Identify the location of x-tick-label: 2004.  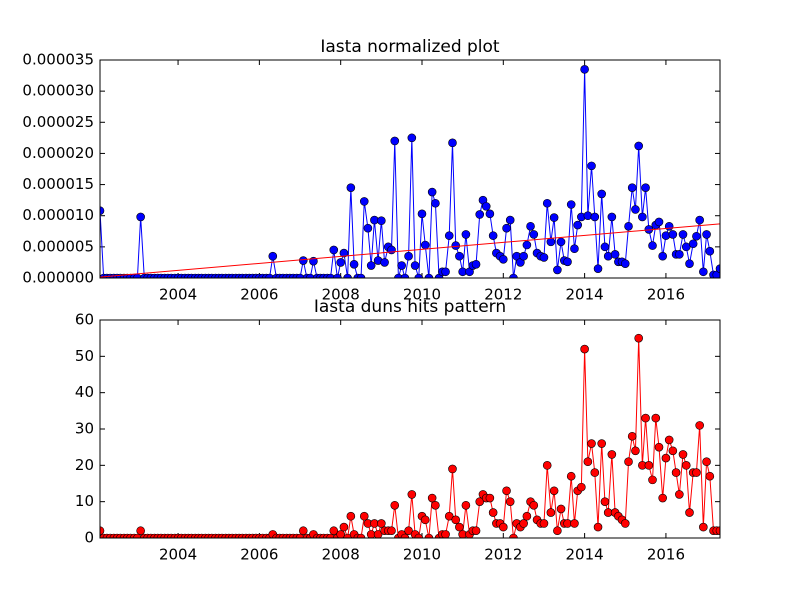
(178, 295).